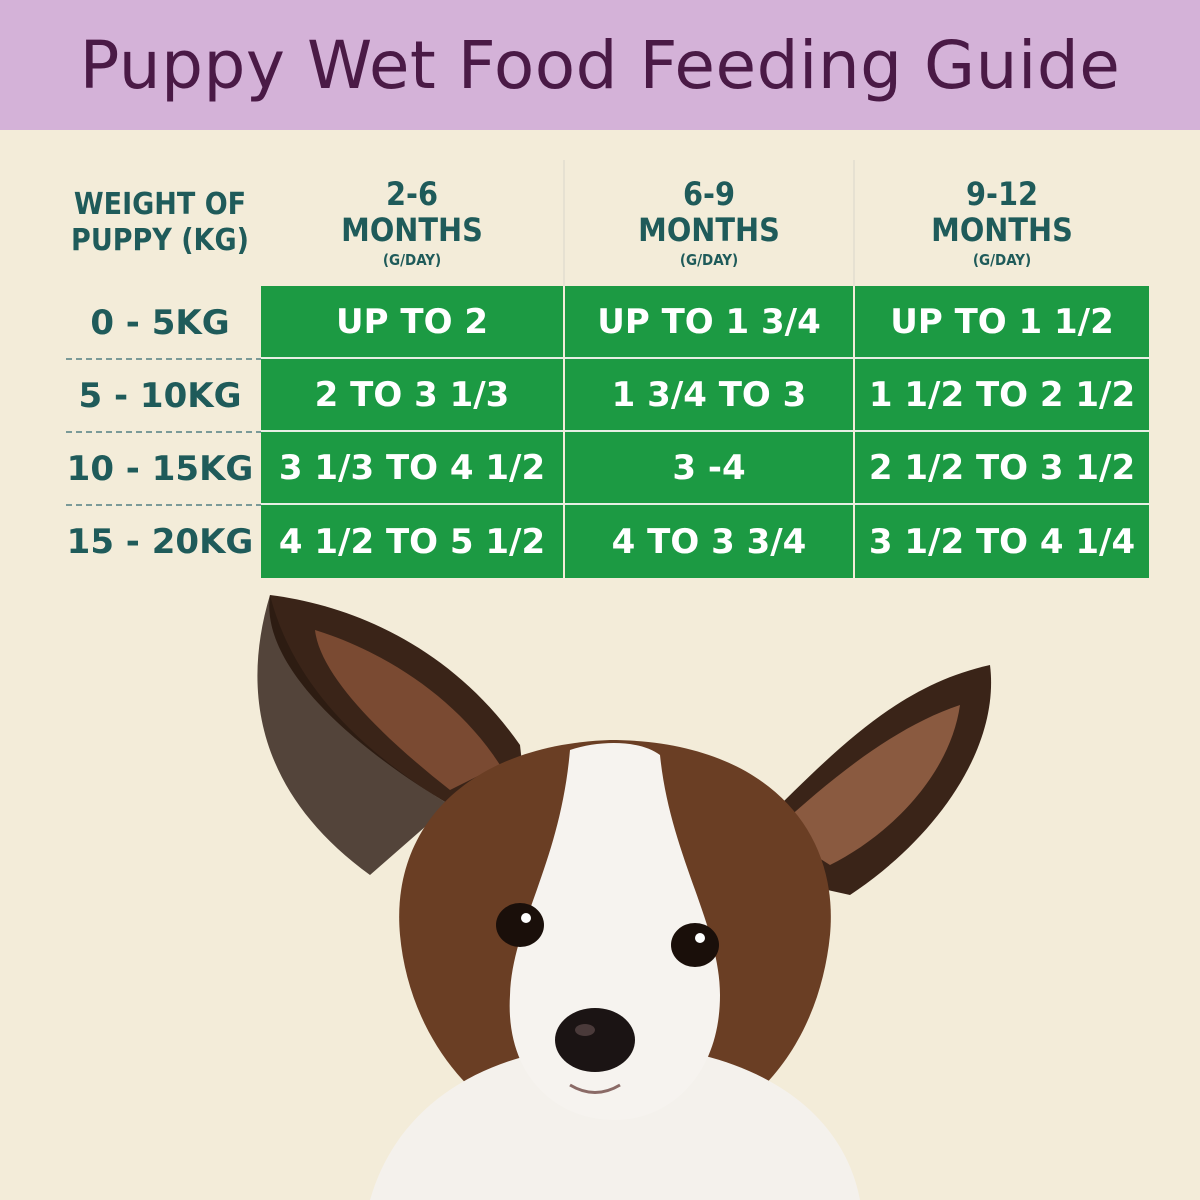 Image resolution: width=1200 pixels, height=1200 pixels. I want to click on weight-row-label: 10 - 15KG, so click(160, 468).